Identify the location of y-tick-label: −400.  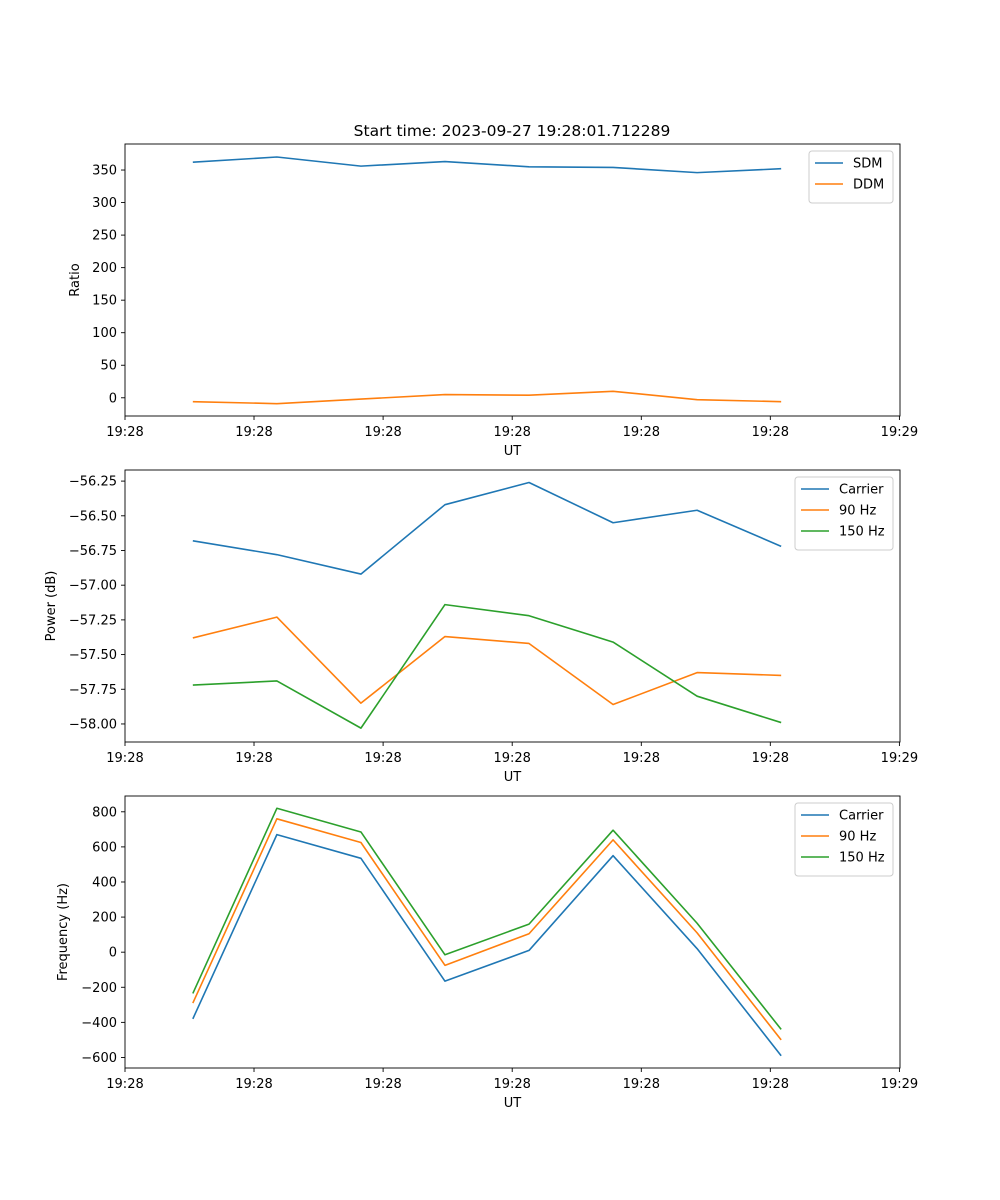
(99, 1023).